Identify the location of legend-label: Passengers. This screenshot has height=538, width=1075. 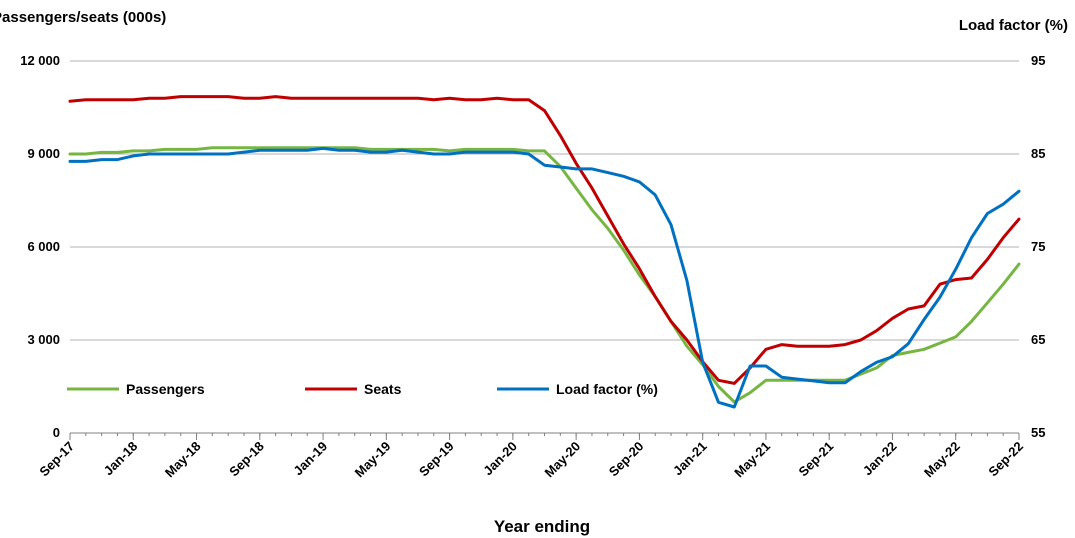
(165, 389).